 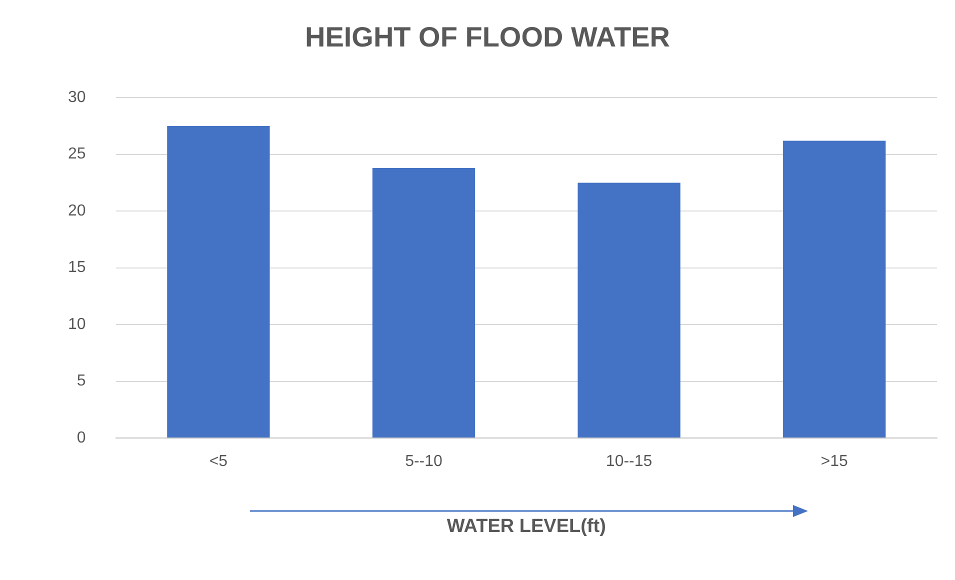 What do you see at coordinates (81, 437) in the screenshot?
I see `y-tick-label: 0` at bounding box center [81, 437].